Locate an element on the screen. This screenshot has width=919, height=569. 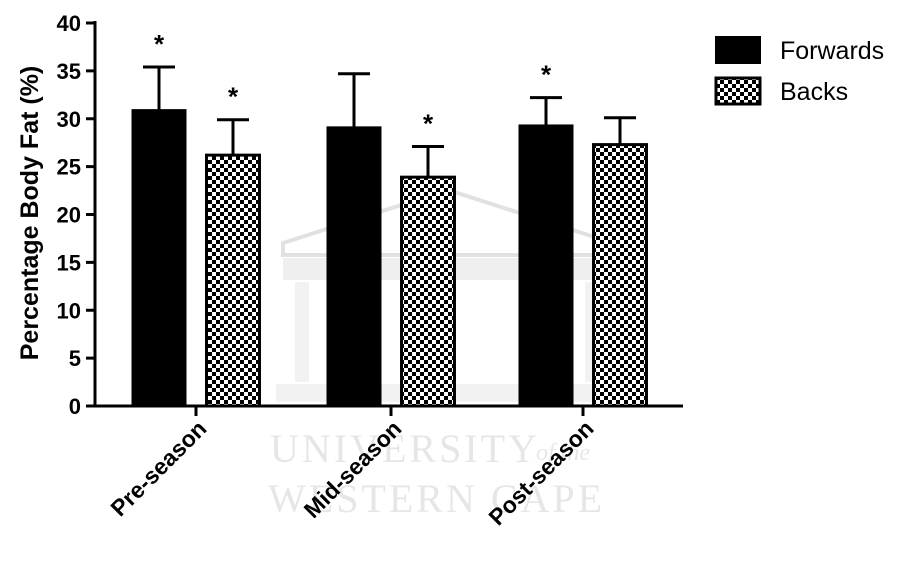
bar-forwards-pre-season is located at coordinates (159, 258).